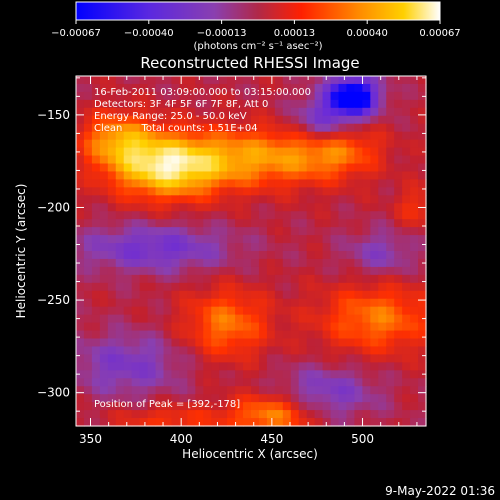 This screenshot has height=500, width=500. What do you see at coordinates (367, 33) in the screenshot?
I see `colorbar-tick-label: 0.00040` at bounding box center [367, 33].